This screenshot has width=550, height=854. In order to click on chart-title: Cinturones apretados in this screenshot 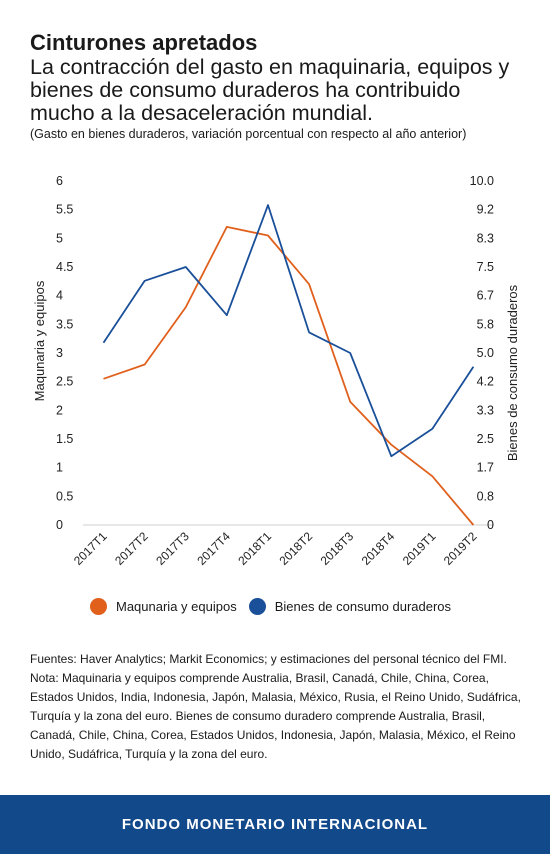, I will do `click(144, 42)`.